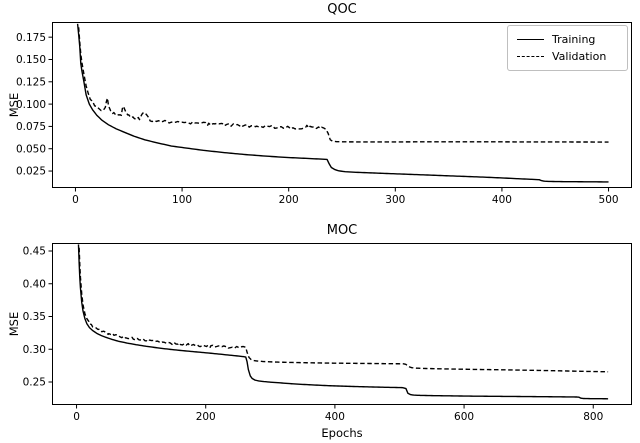 This screenshot has width=640, height=443. Describe the element at coordinates (574, 39) in the screenshot. I see `legend-label-training: Training` at that location.